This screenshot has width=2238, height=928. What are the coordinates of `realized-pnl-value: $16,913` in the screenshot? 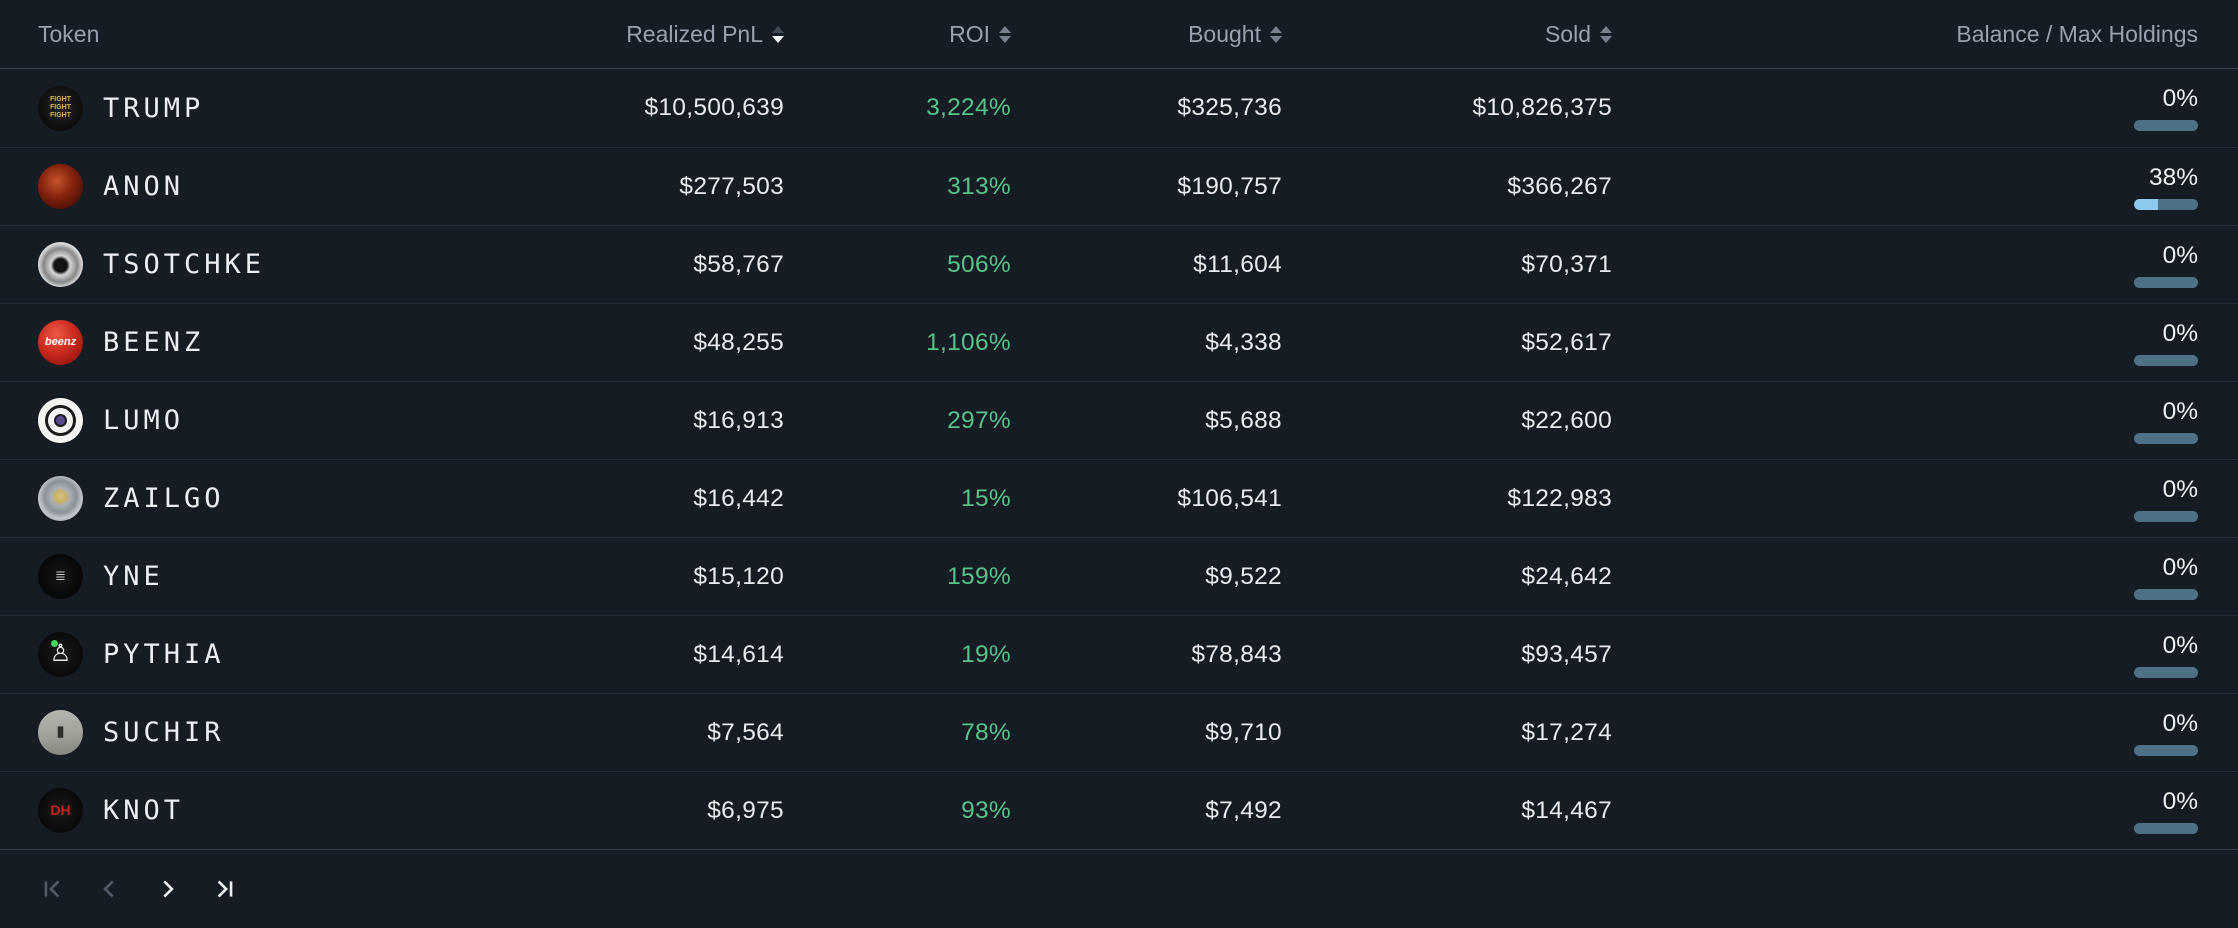 It's located at (738, 420).